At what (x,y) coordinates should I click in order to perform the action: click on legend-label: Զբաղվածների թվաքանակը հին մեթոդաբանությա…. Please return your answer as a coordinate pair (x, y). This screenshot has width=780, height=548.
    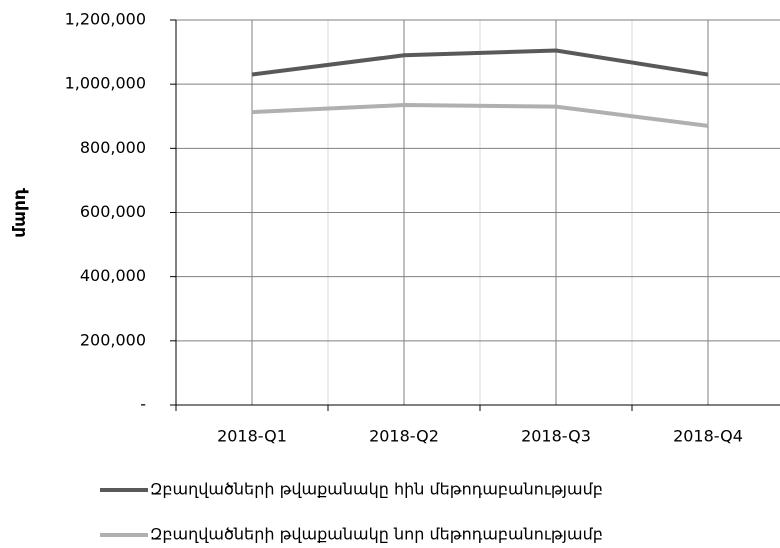
    Looking at the image, I should click on (376, 489).